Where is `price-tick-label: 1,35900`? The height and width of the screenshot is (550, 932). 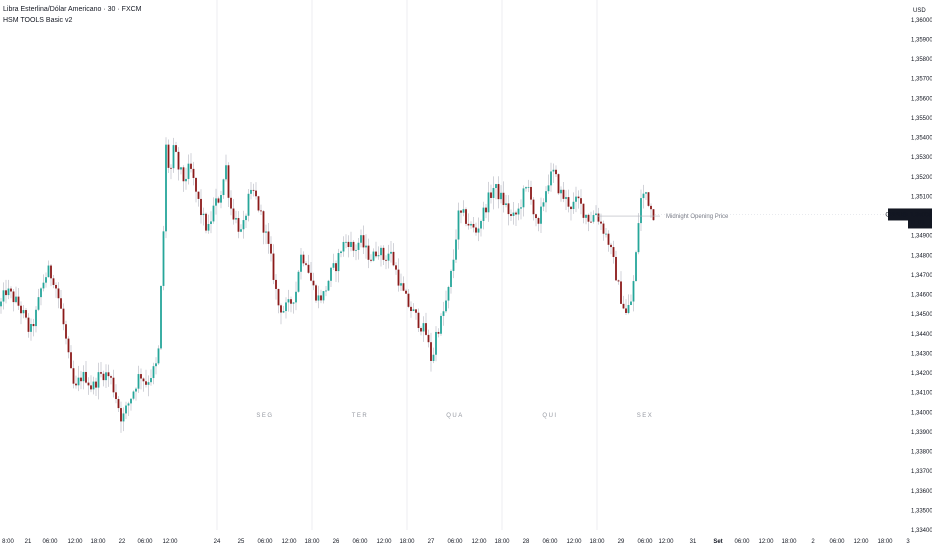 price-tick-label: 1,35900 is located at coordinates (921, 40).